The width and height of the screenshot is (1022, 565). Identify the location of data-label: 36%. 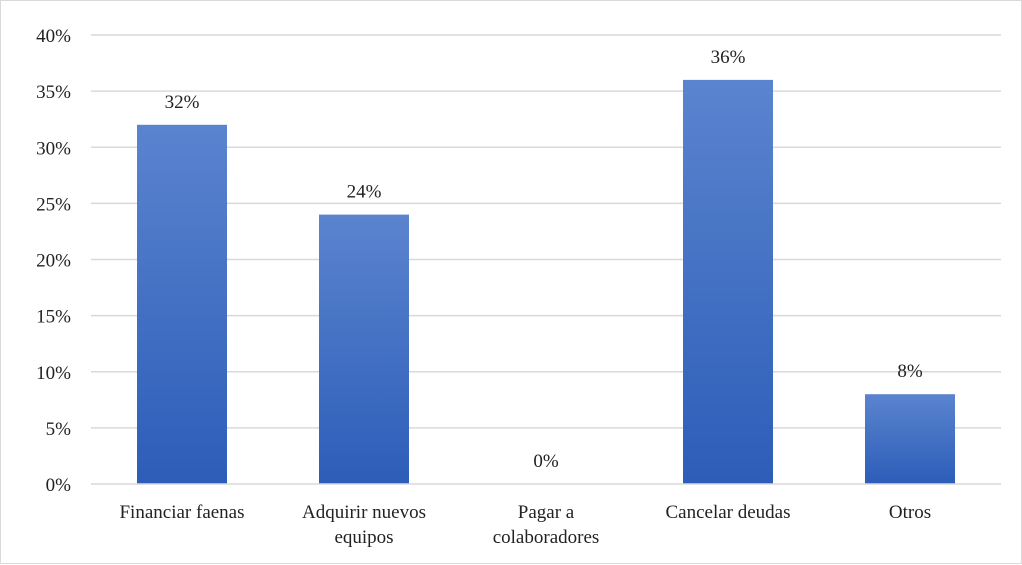
(728, 57).